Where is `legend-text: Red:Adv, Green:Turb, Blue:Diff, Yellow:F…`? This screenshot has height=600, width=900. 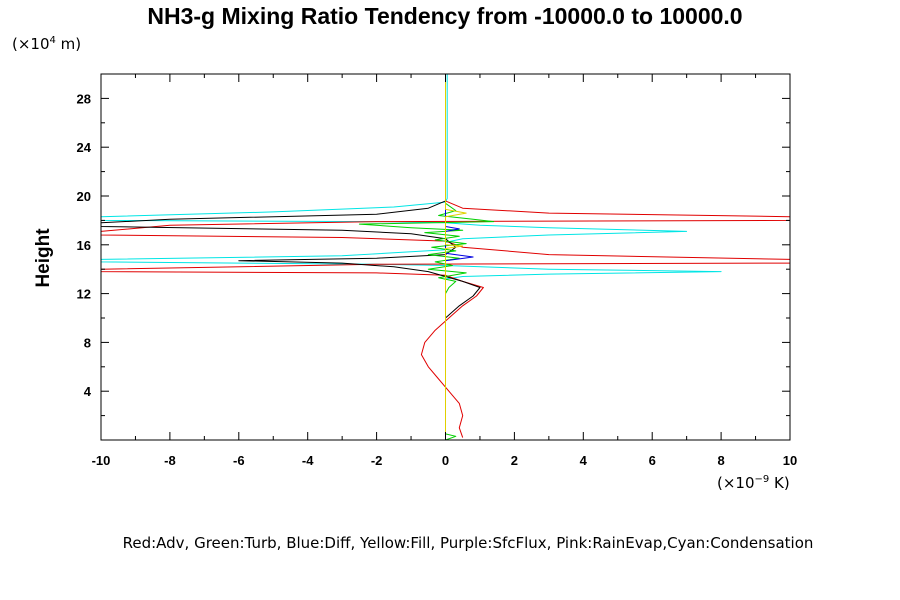 legend-text: Red:Adv, Green:Turb, Blue:Diff, Yellow:F… is located at coordinates (468, 543).